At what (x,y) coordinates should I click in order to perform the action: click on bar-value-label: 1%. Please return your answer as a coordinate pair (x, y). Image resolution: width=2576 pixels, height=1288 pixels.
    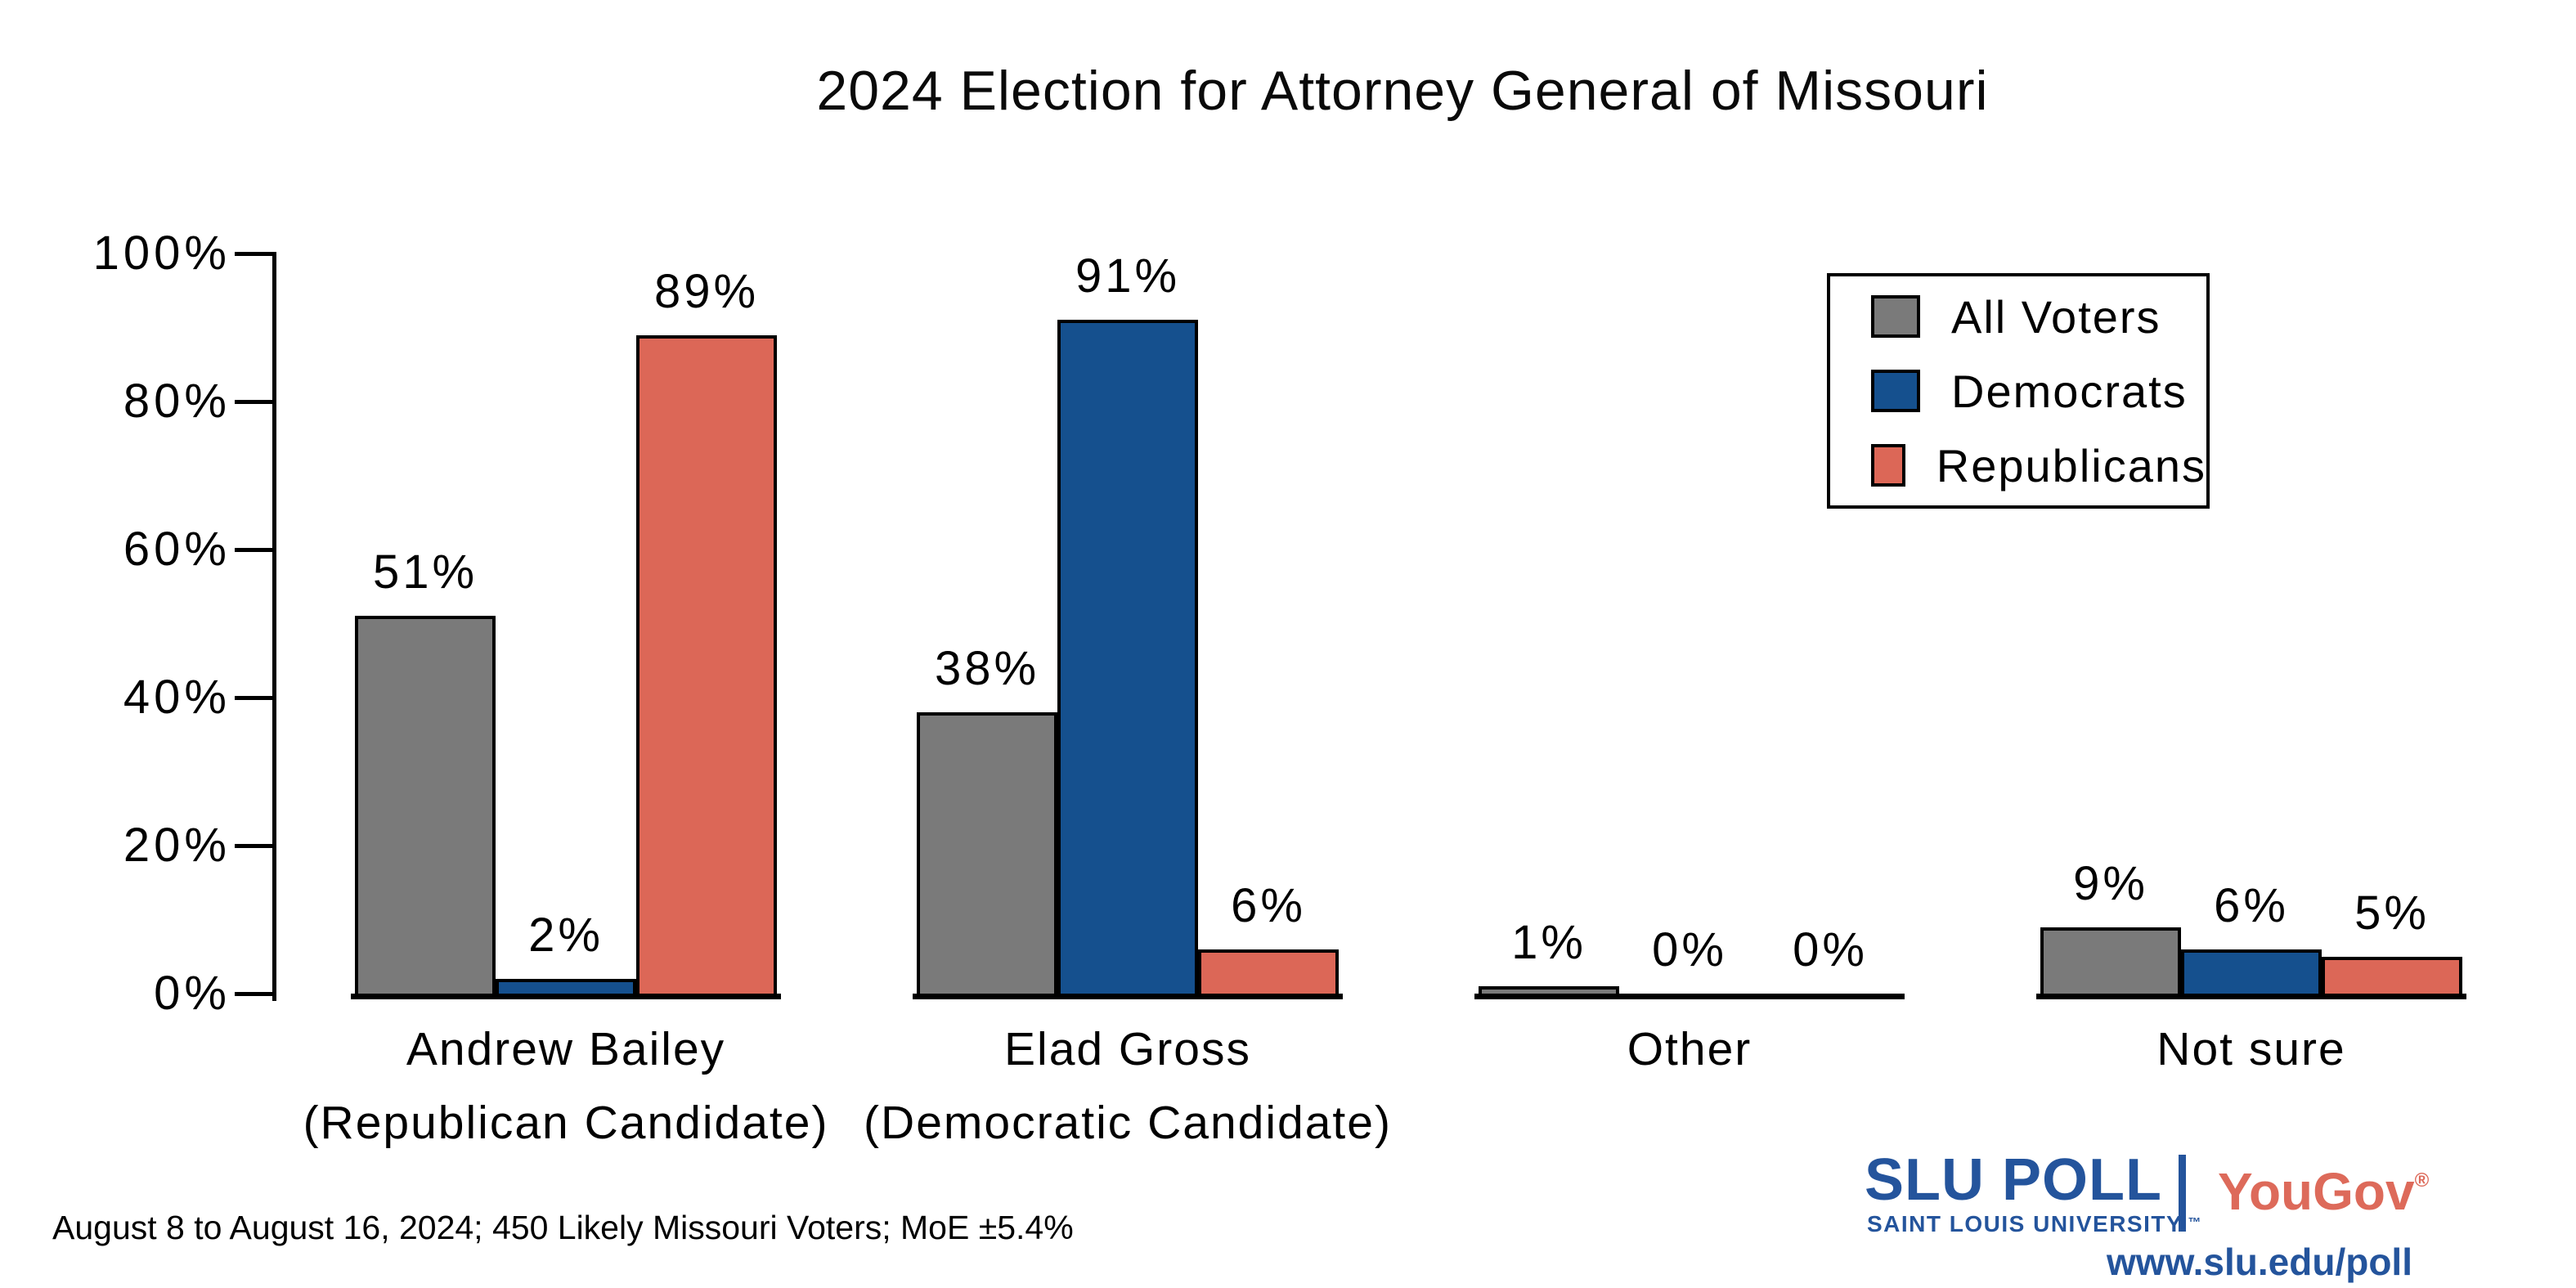
    Looking at the image, I should click on (1549, 942).